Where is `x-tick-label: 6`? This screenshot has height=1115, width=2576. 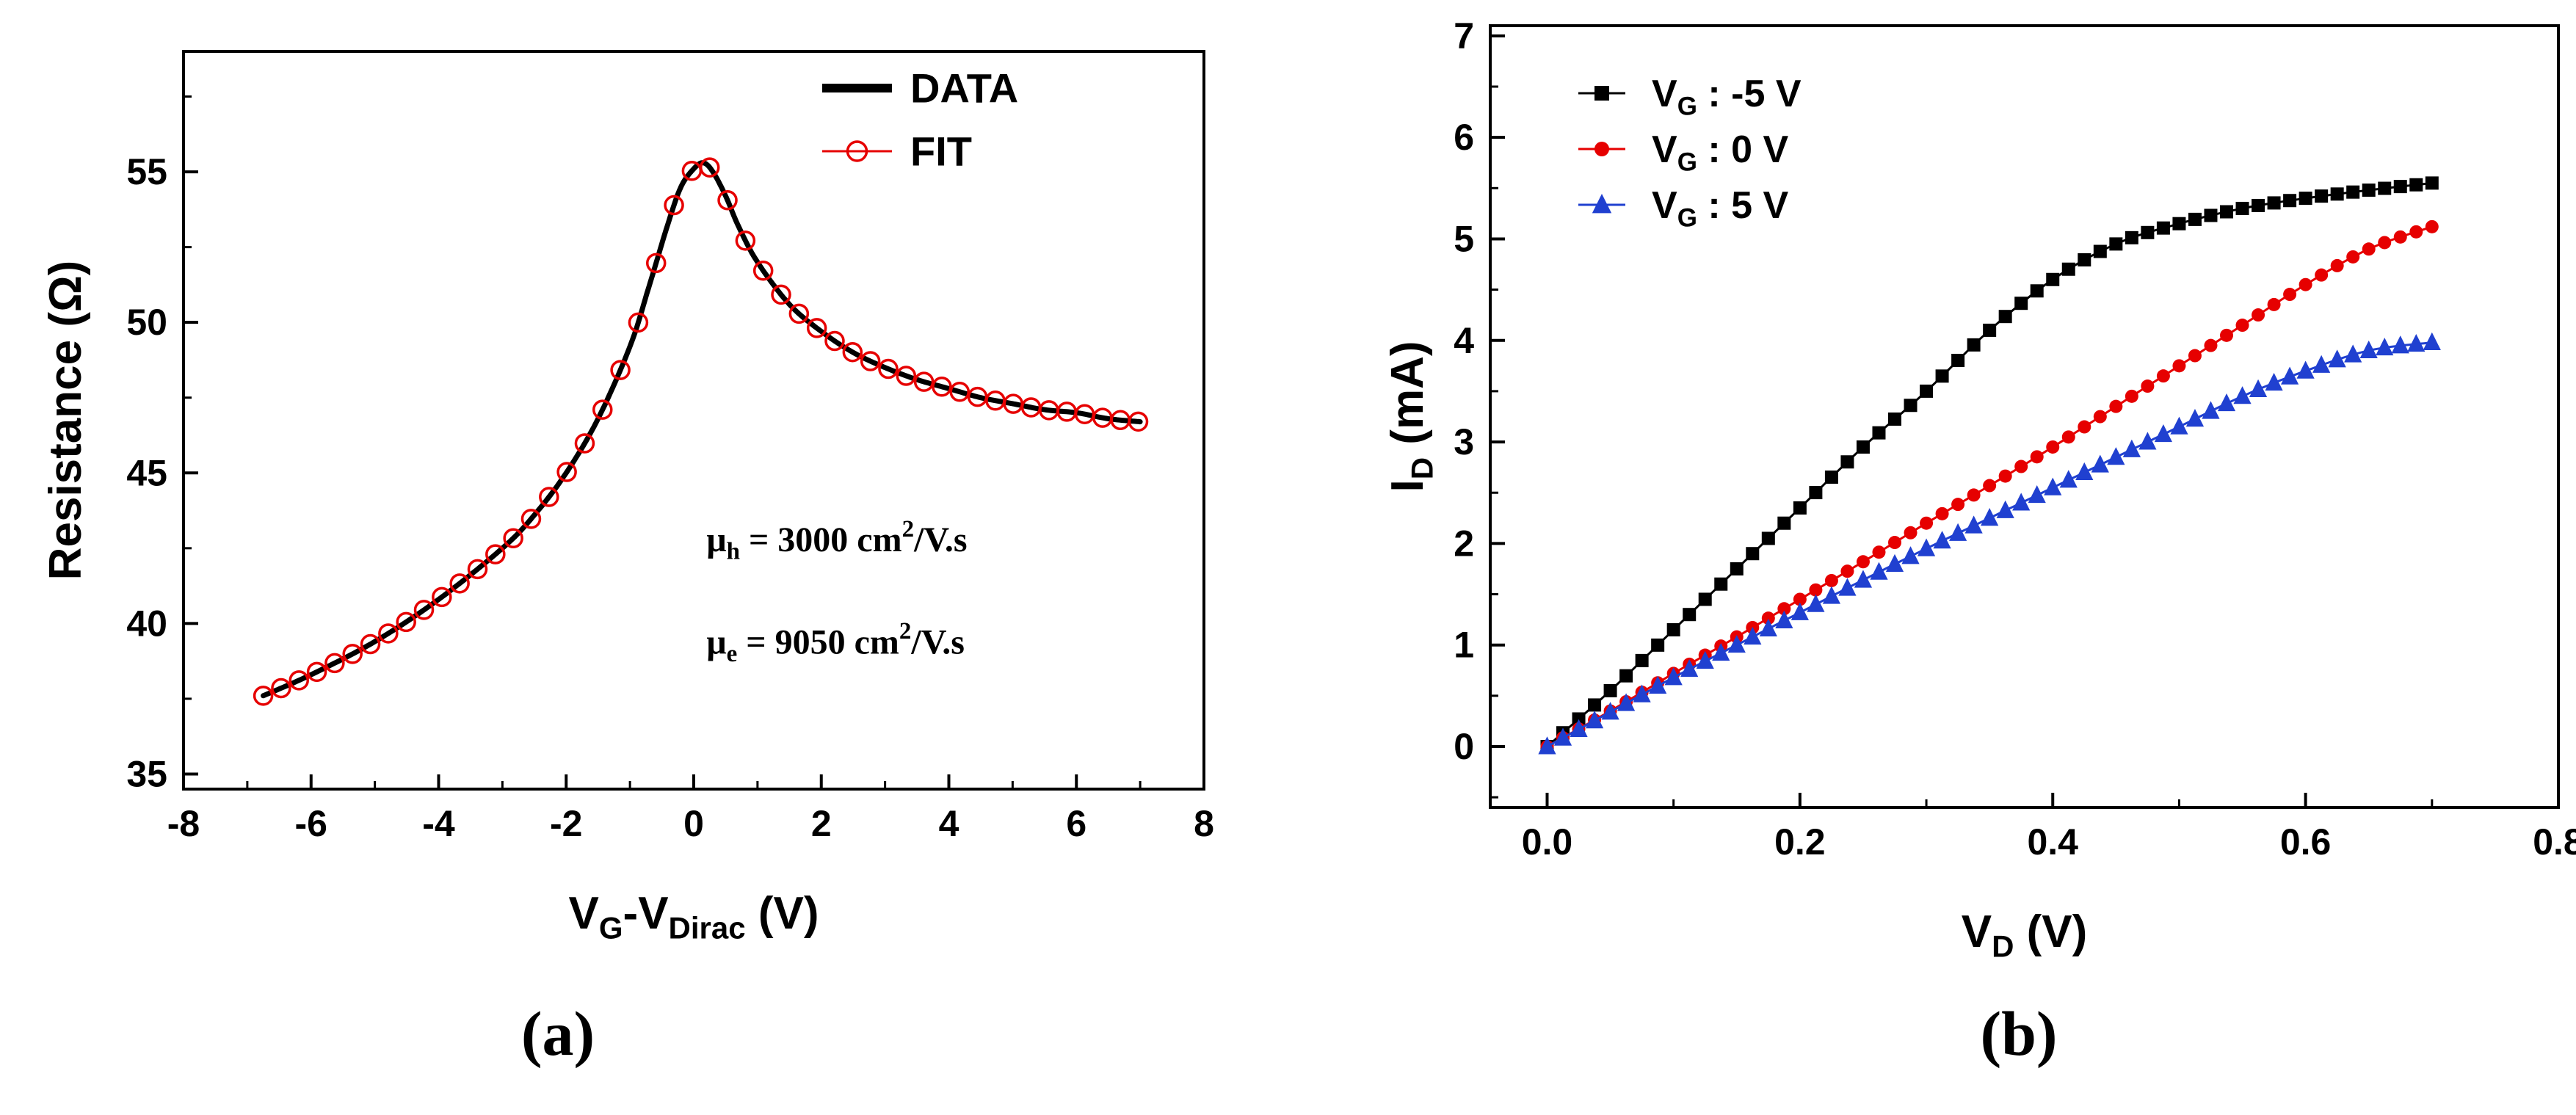
x-tick-label: 6 is located at coordinates (1076, 824).